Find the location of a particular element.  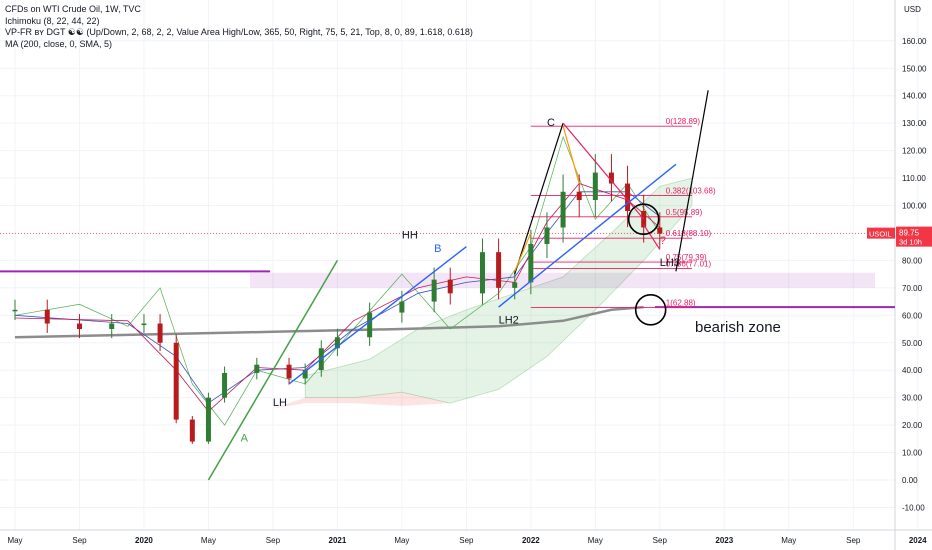

price-scale-currency: USD is located at coordinates (912, 9).